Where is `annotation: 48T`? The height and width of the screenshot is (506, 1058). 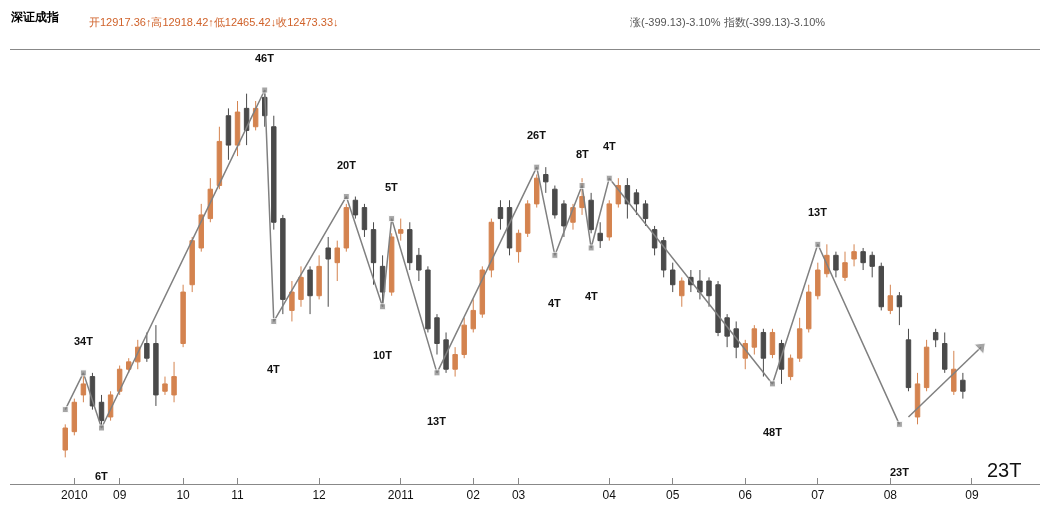
annotation: 48T is located at coordinates (773, 432).